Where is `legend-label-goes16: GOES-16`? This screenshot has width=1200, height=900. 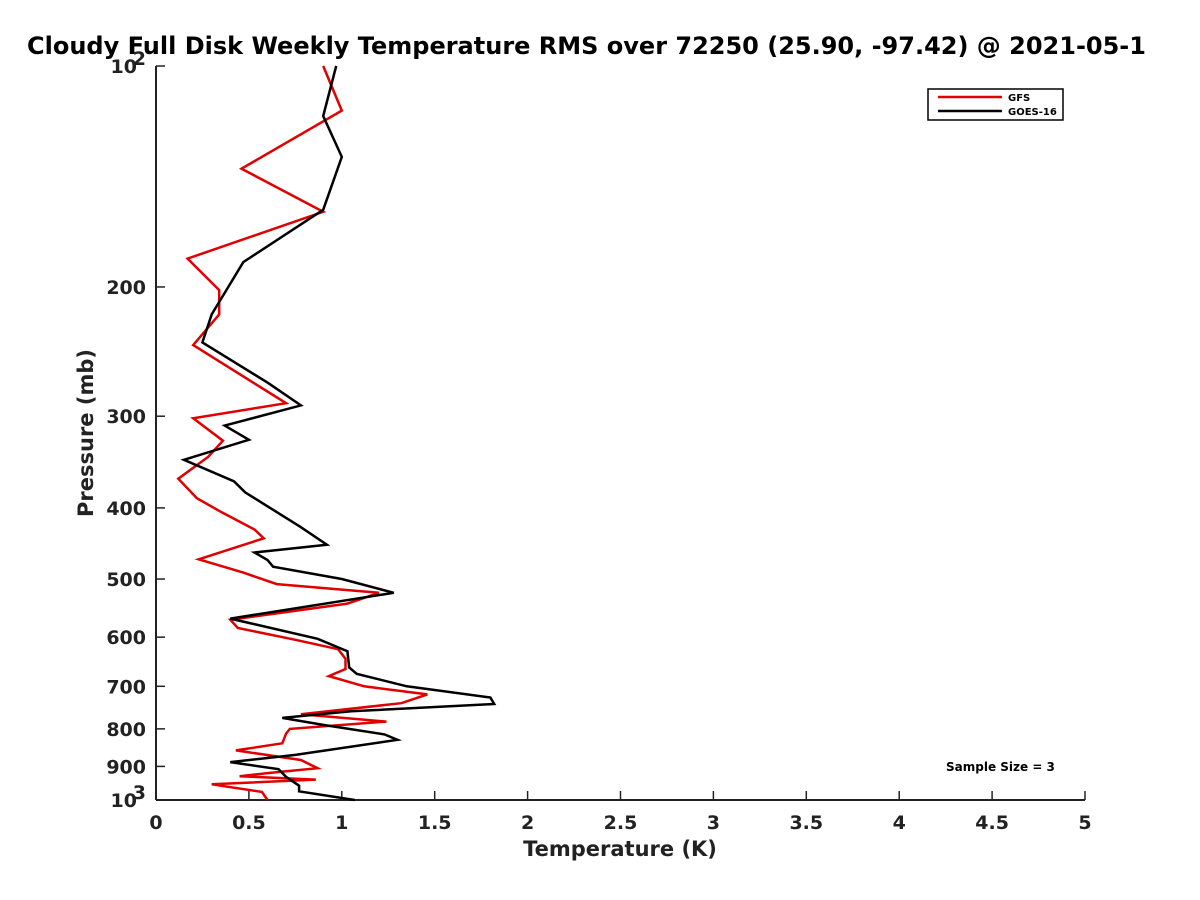
legend-label-goes16: GOES-16 is located at coordinates (1032, 112).